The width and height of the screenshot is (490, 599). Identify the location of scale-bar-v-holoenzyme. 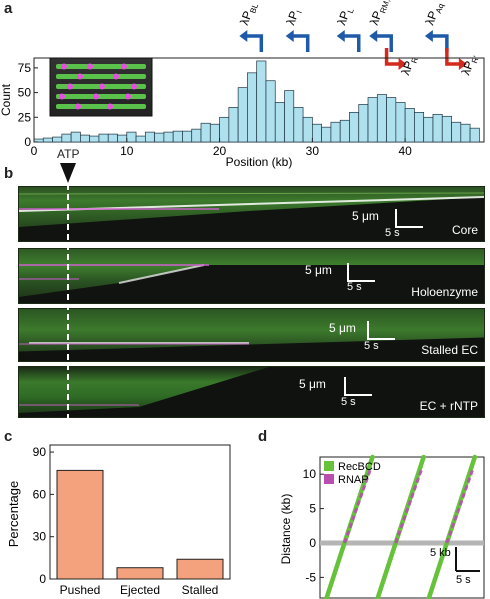
(348, 272).